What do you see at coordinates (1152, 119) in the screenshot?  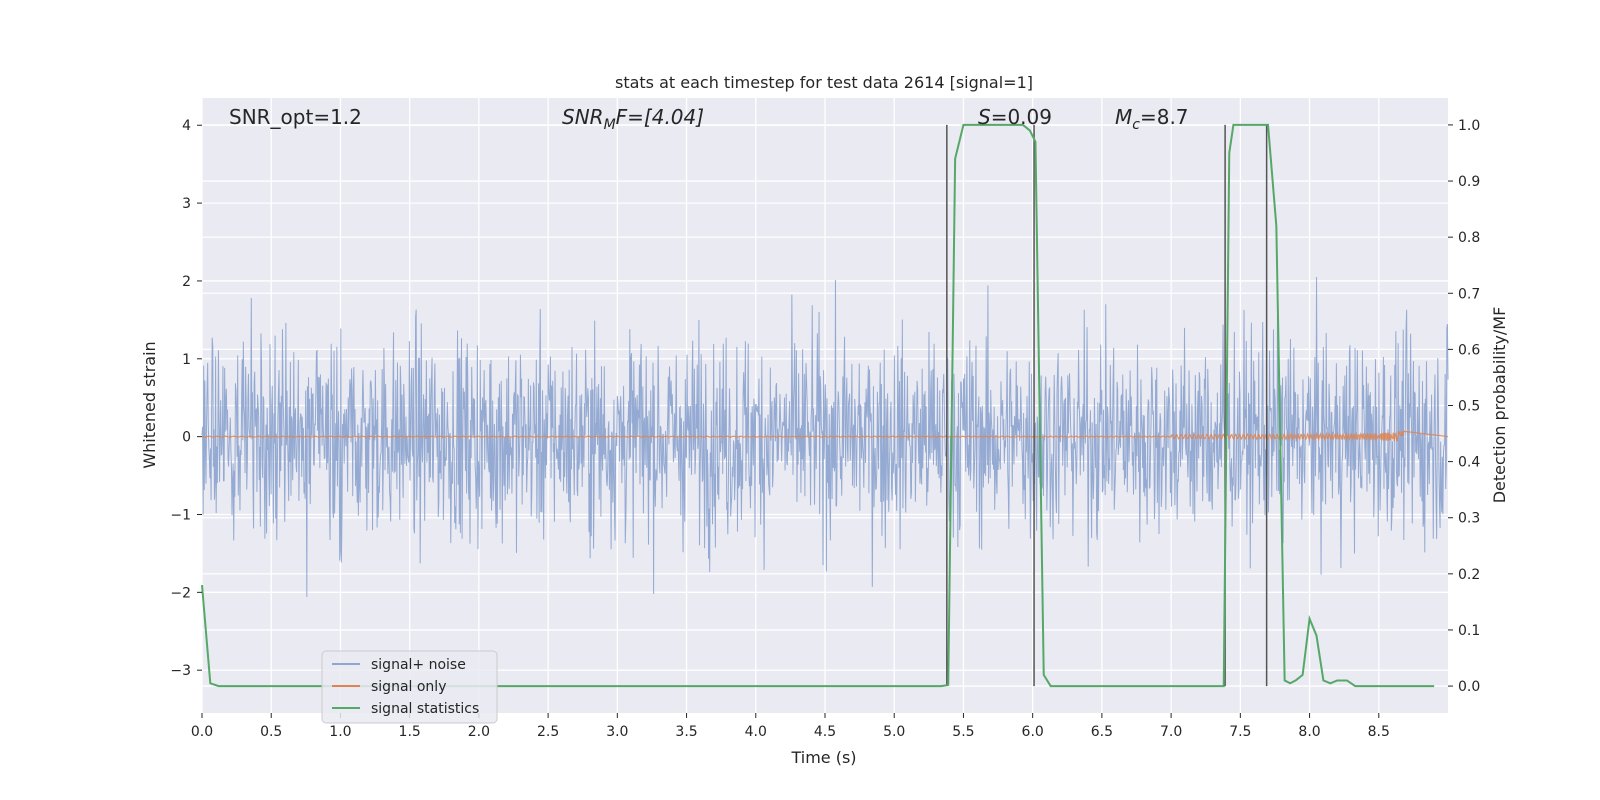 I see `annotation-chirp-mass: Mc=8.7` at bounding box center [1152, 119].